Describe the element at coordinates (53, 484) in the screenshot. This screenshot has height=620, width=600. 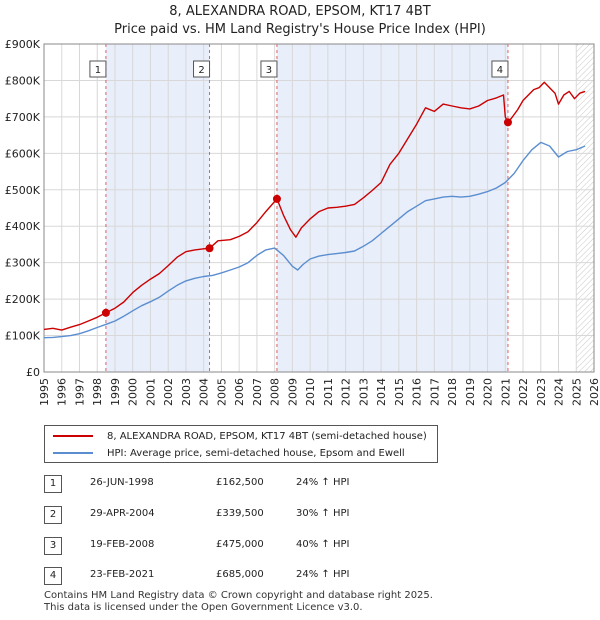
I see `transaction-number: 1` at that location.